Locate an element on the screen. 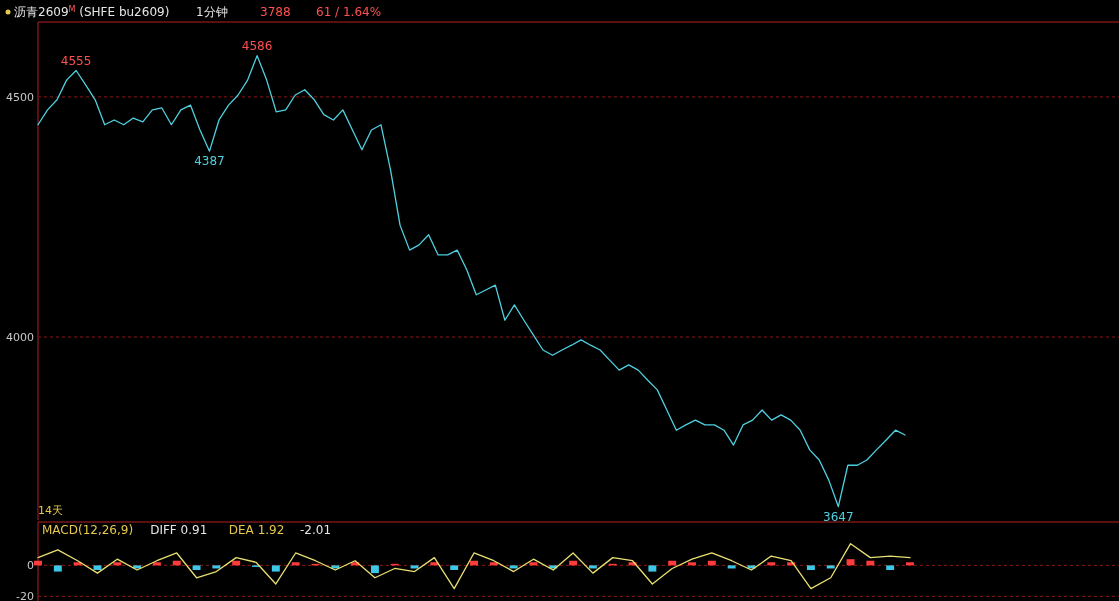 This screenshot has width=1119, height=601. annotation: -2.01 is located at coordinates (316, 530).